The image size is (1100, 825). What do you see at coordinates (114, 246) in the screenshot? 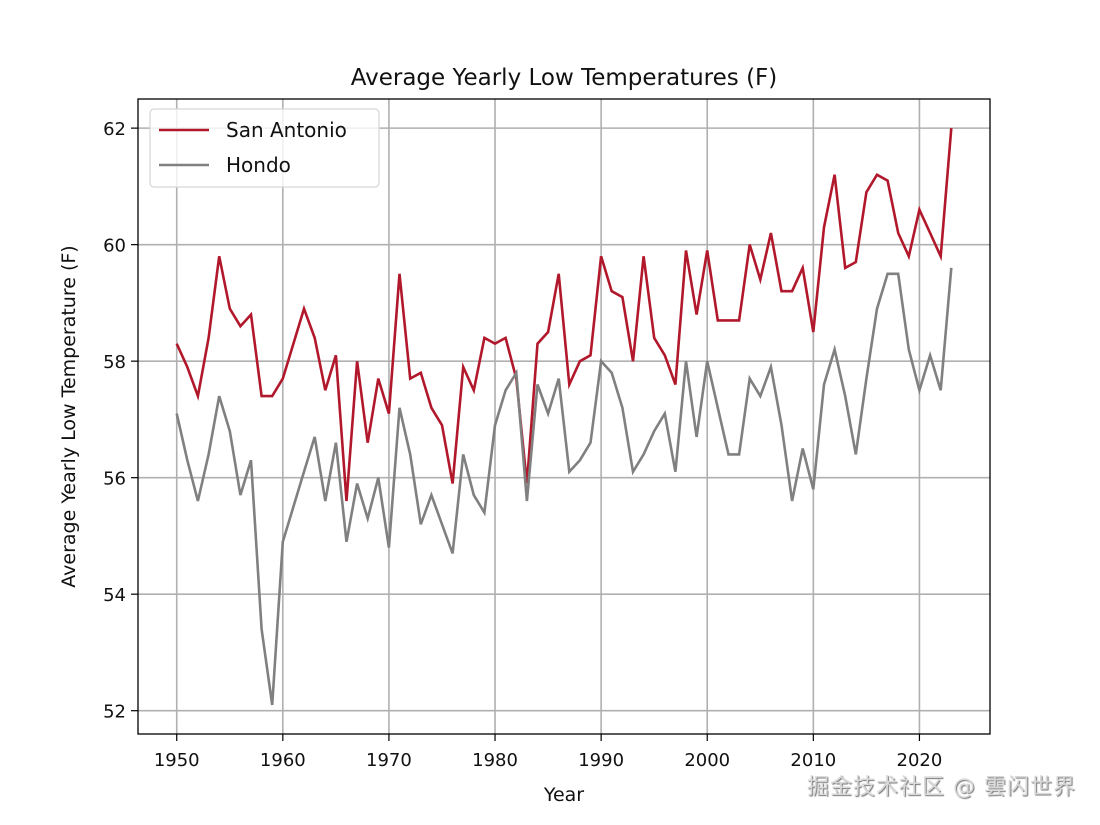
I see `y-tick-label: 60` at bounding box center [114, 246].